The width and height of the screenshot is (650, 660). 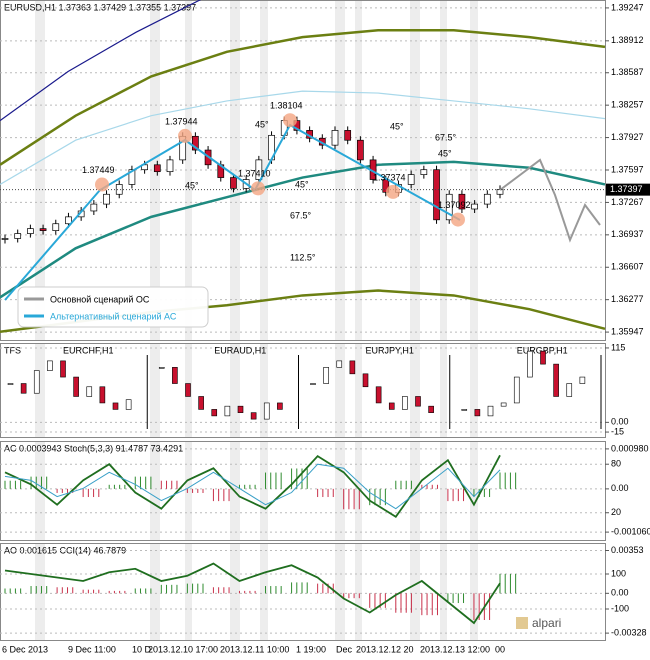 What do you see at coordinates (240, 350) in the screenshot?
I see `series-label: EURAUD,H1` at bounding box center [240, 350].